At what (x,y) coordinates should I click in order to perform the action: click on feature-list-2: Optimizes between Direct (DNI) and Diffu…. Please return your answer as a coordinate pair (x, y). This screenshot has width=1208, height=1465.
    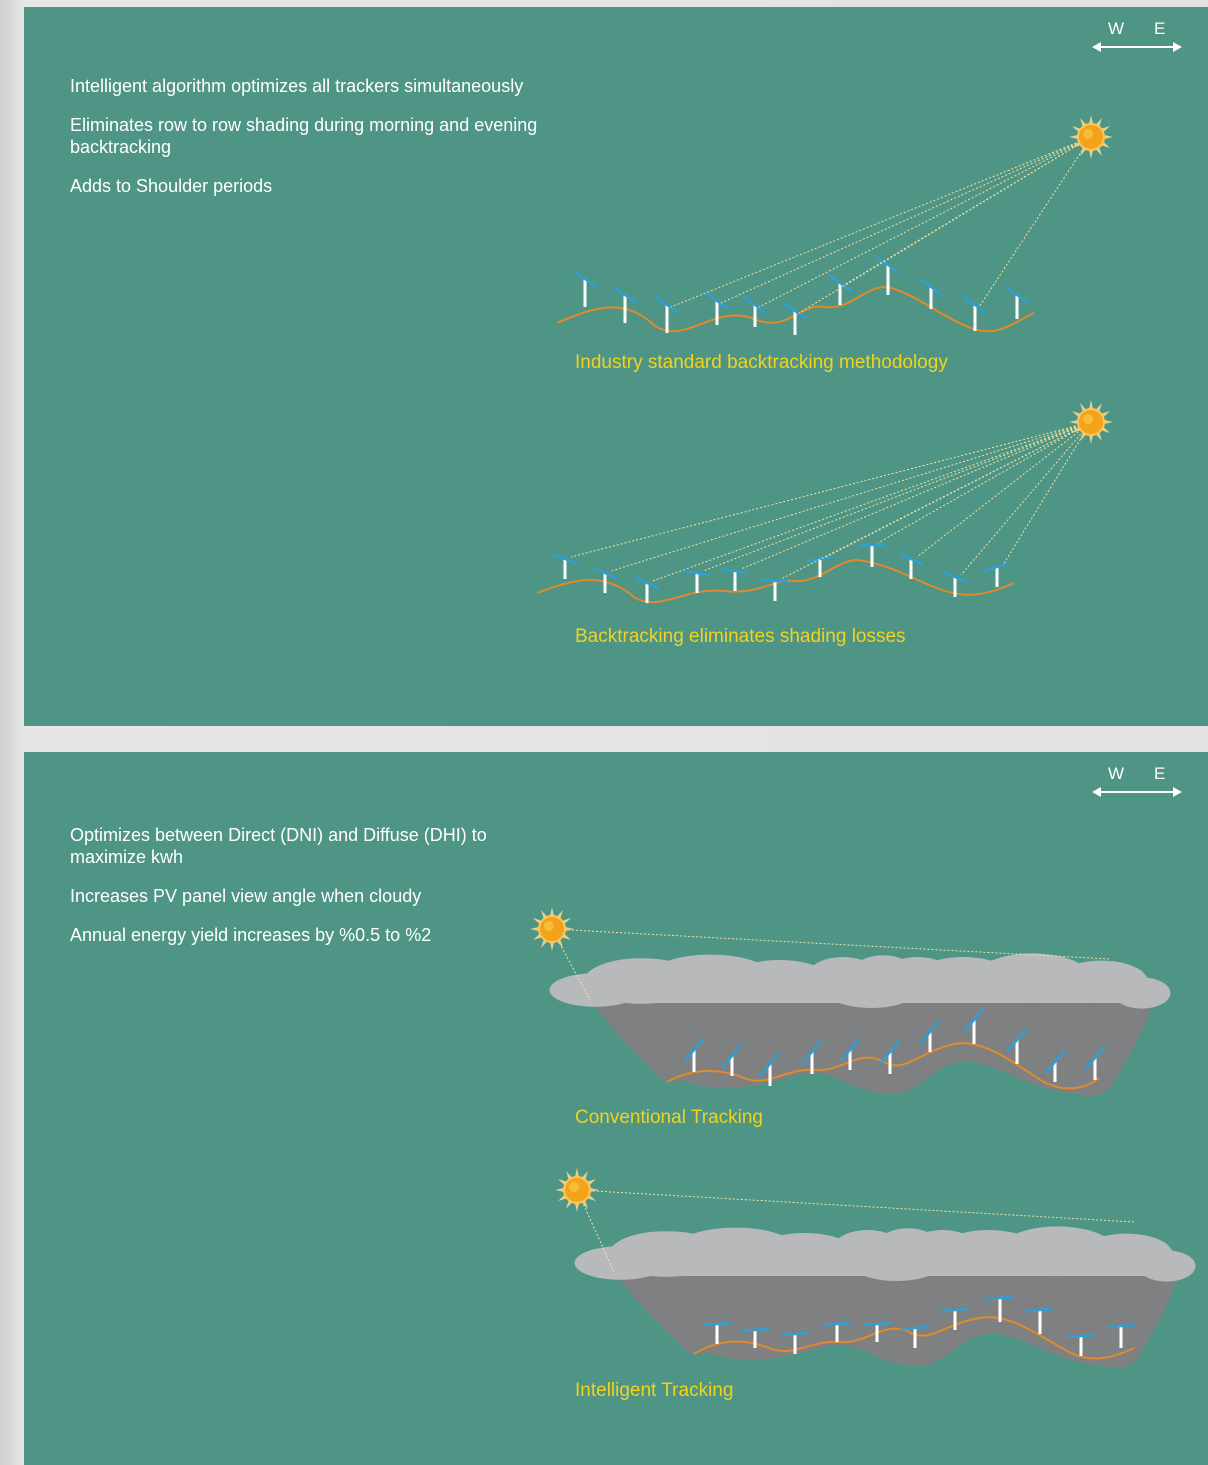
    Looking at the image, I should click on (305, 893).